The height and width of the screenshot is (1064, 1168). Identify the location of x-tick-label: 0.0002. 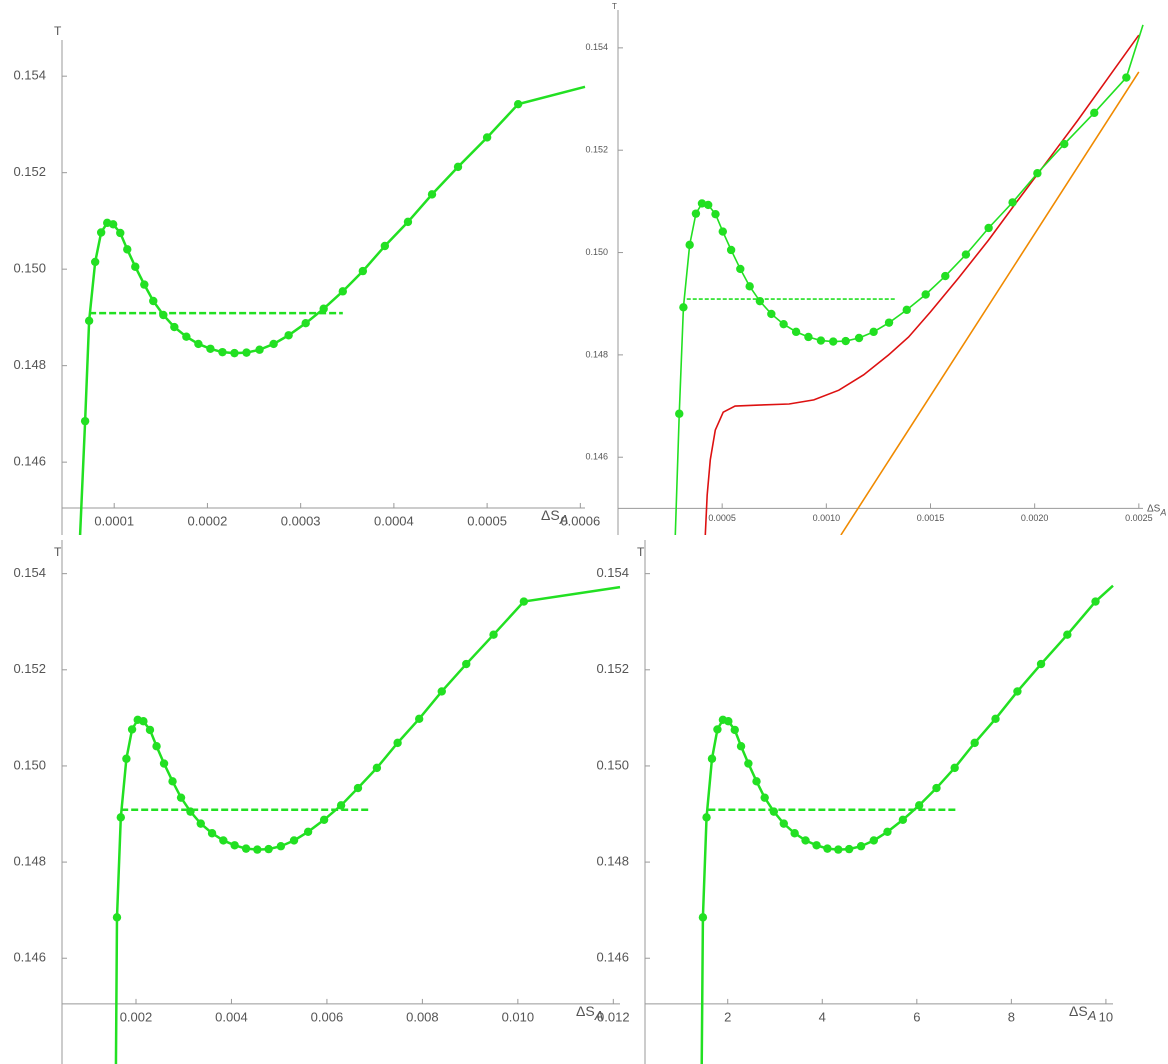
(208, 520).